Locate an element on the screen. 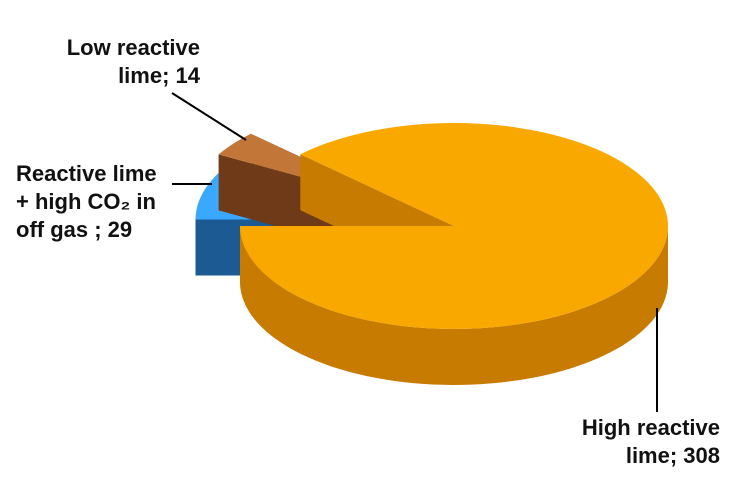 The height and width of the screenshot is (492, 739). slice-label: Low reactive lime; 14 is located at coordinates (133, 61).